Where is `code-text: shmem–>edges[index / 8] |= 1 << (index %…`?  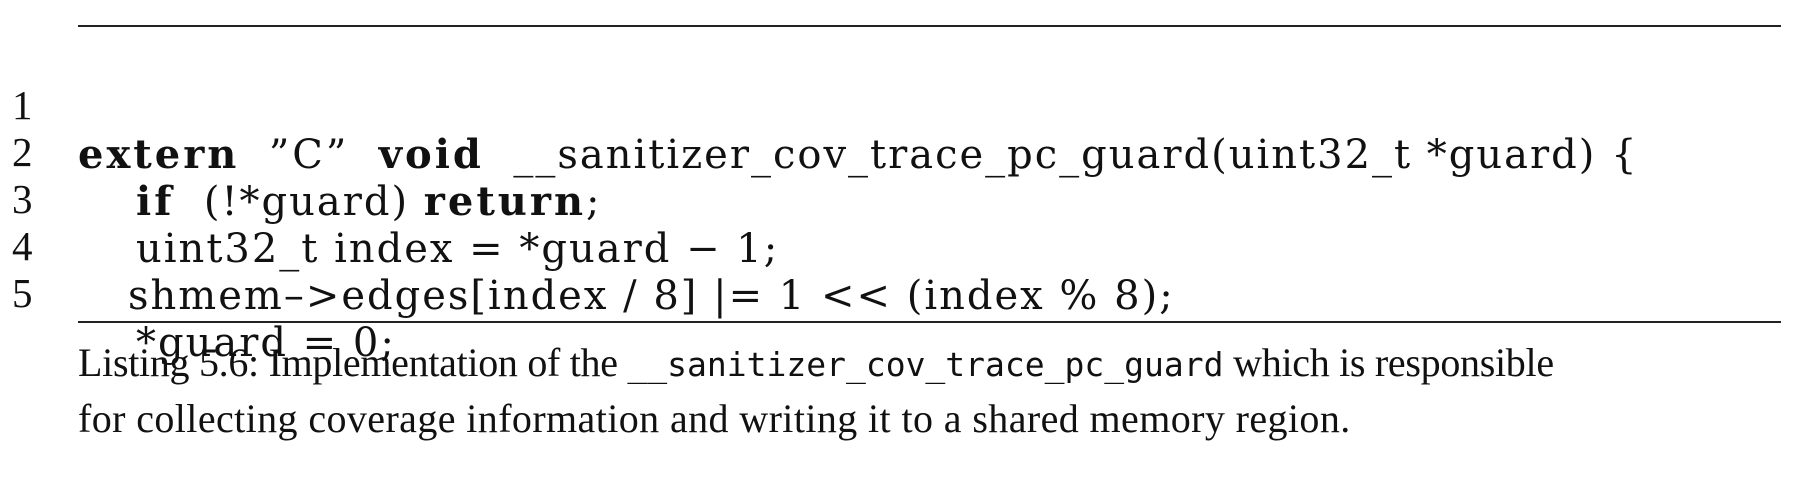 code-text: shmem–>edges[index / 8] |= 1 << (index %… is located at coordinates (651, 296).